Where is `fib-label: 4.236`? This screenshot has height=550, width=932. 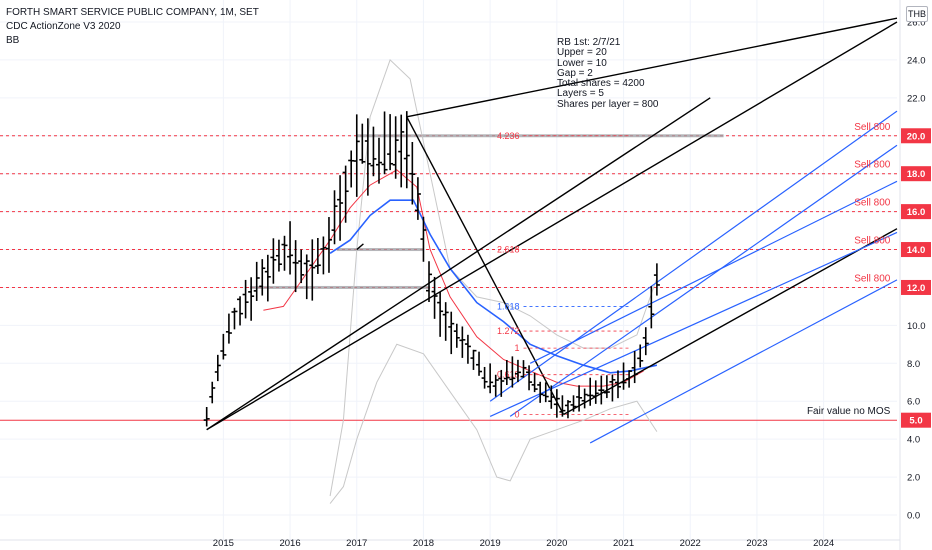
fib-label: 4.236 is located at coordinates (508, 136).